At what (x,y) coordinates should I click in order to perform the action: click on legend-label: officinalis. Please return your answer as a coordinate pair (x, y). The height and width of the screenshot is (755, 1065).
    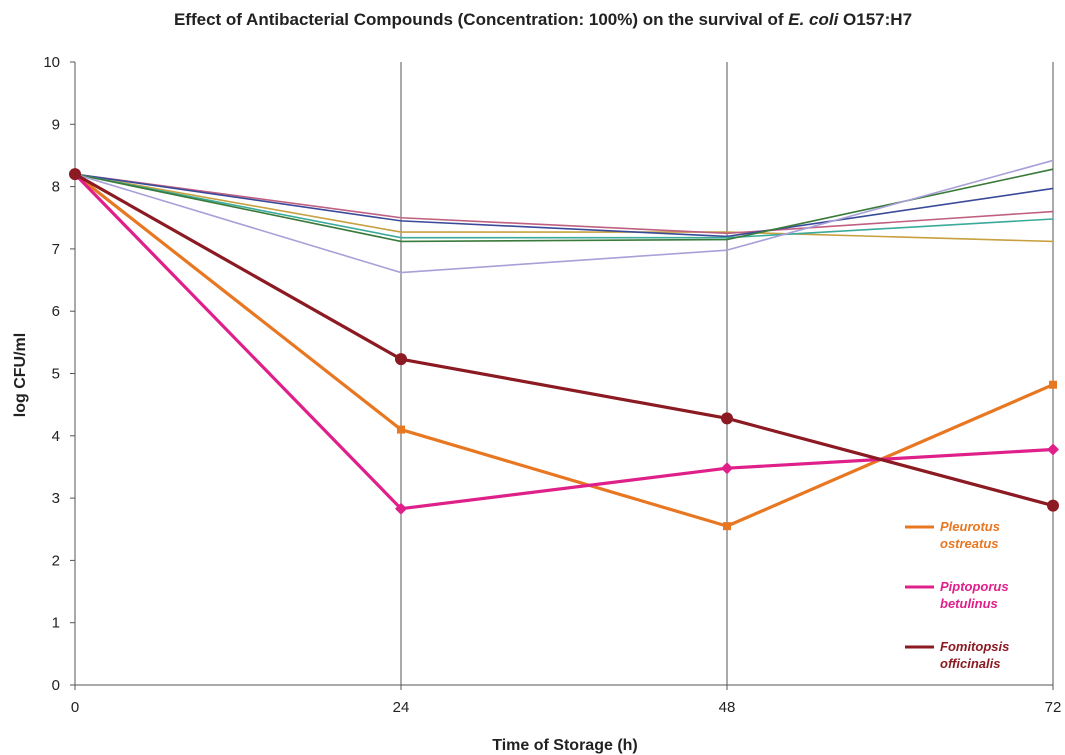
    Looking at the image, I should click on (970, 663).